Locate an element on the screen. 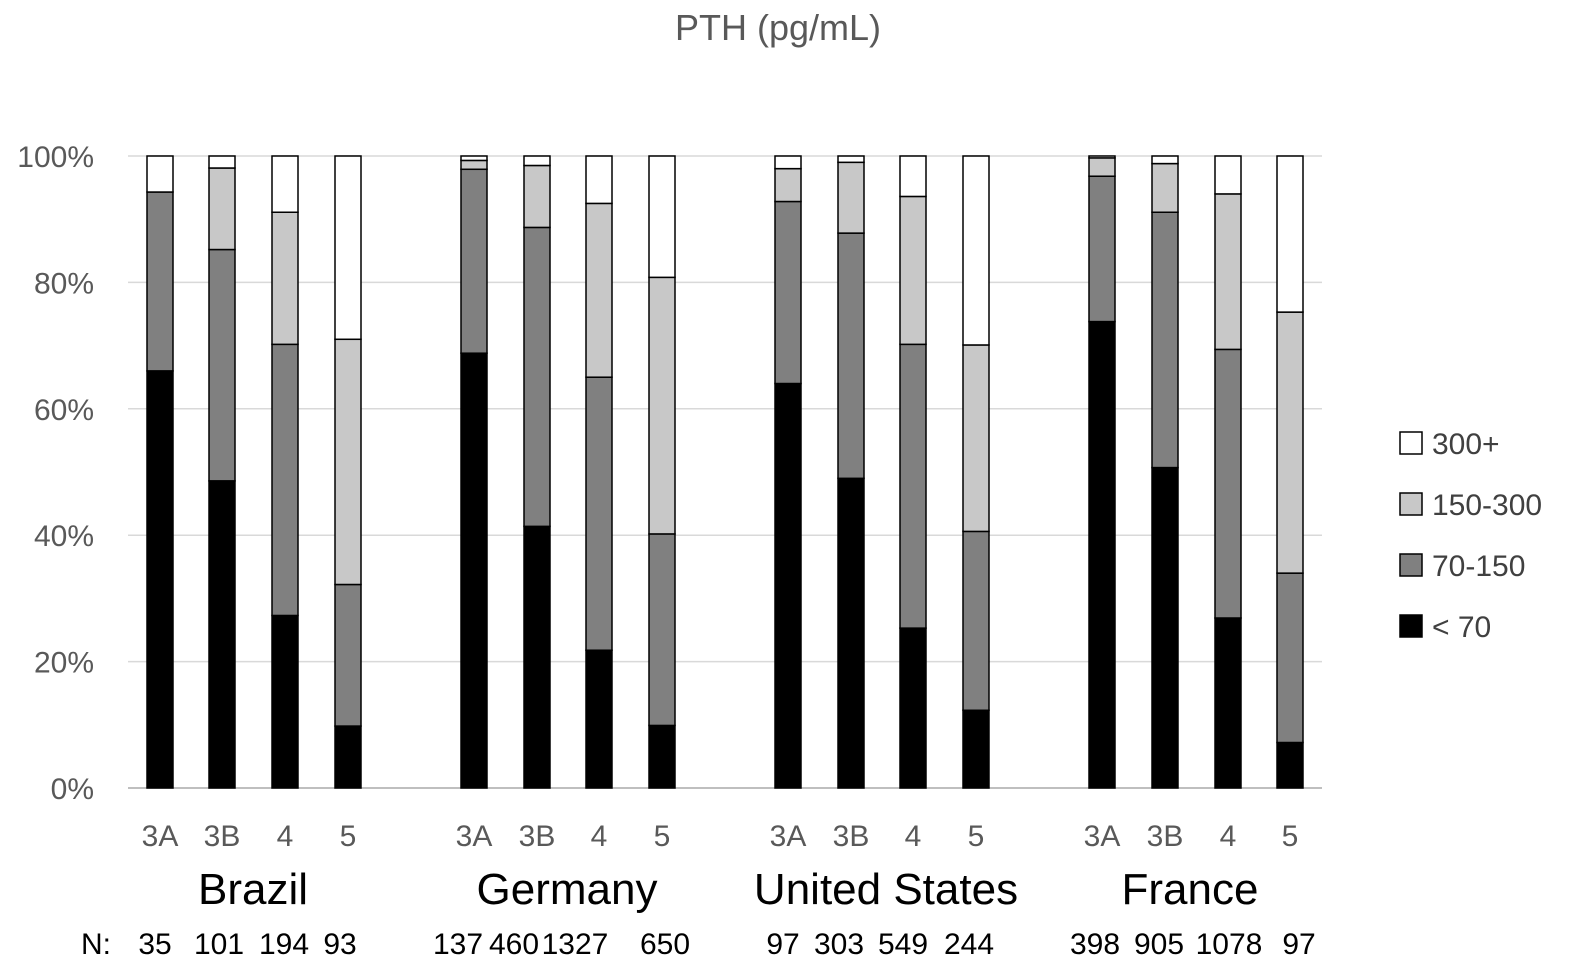 This screenshot has width=1570, height=962. group-label-united-states: United States is located at coordinates (886, 889).